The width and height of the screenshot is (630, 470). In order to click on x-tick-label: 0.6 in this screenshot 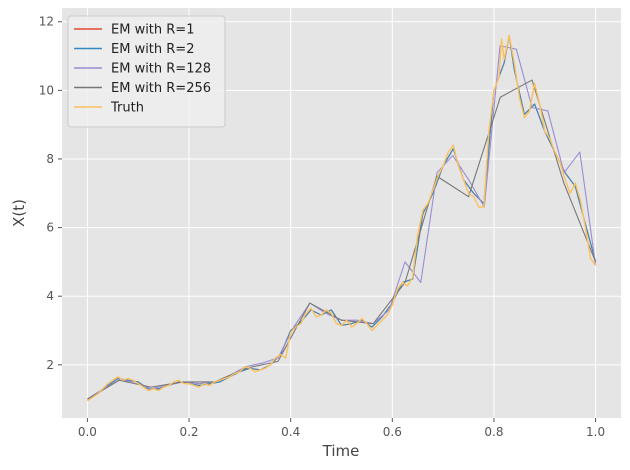, I will do `click(392, 432)`.